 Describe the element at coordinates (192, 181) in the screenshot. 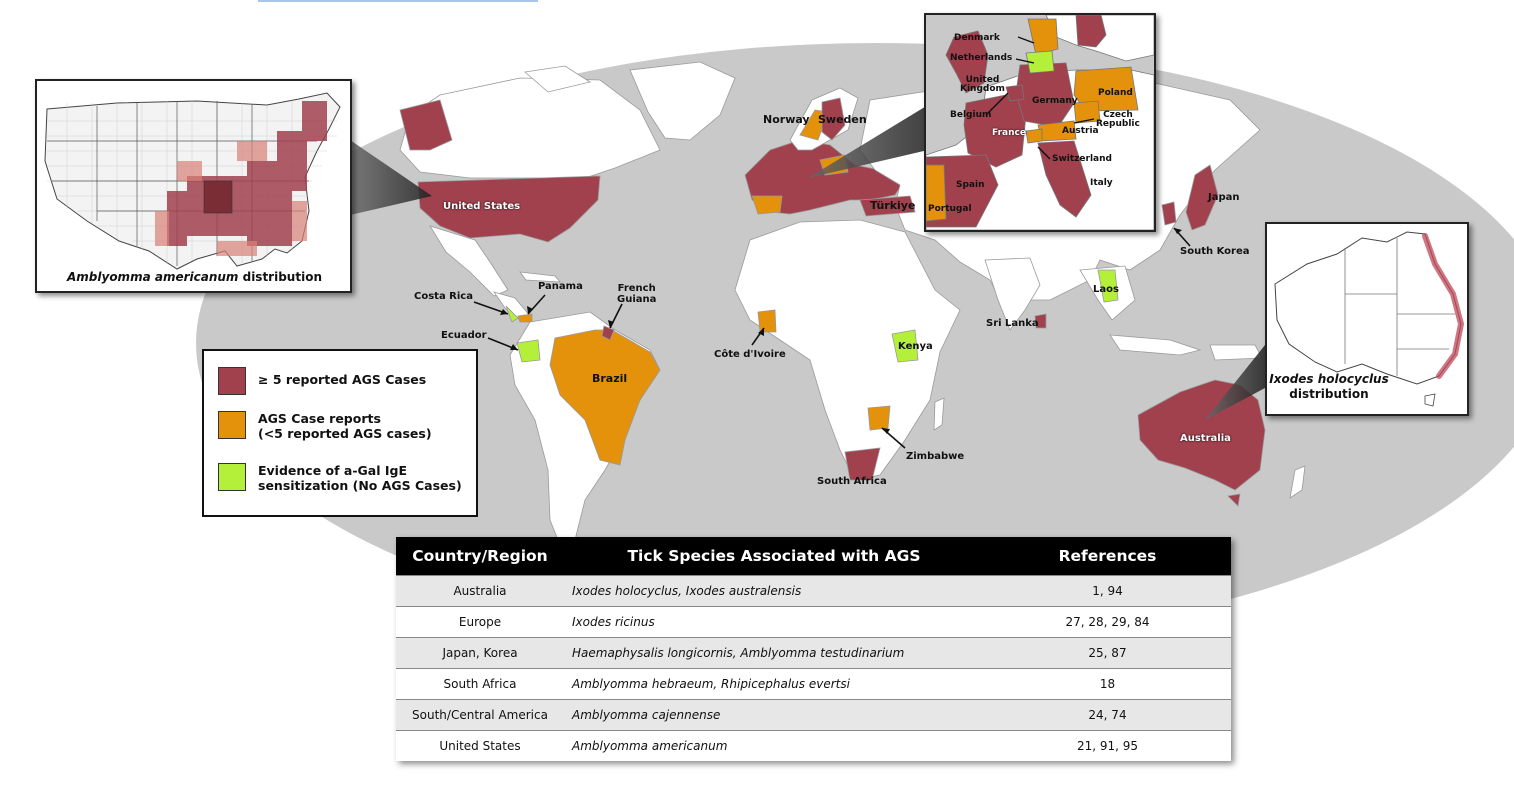

I see `us-distribution-map` at that location.